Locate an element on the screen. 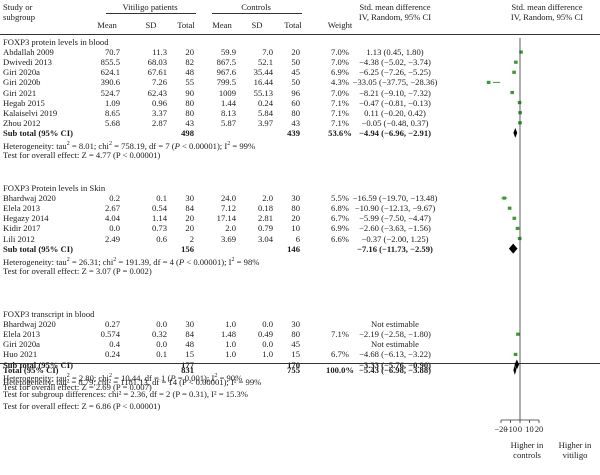 The image size is (600, 475). control-sd: 16.44 is located at coordinates (263, 82).